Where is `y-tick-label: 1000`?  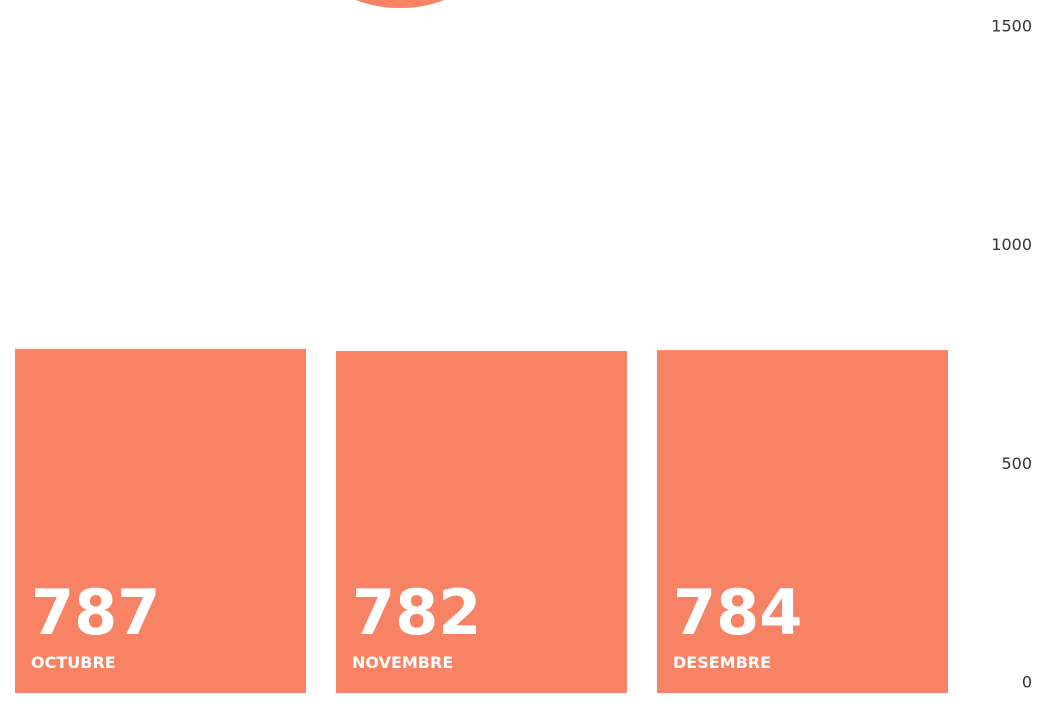 y-tick-label: 1000 is located at coordinates (1011, 244).